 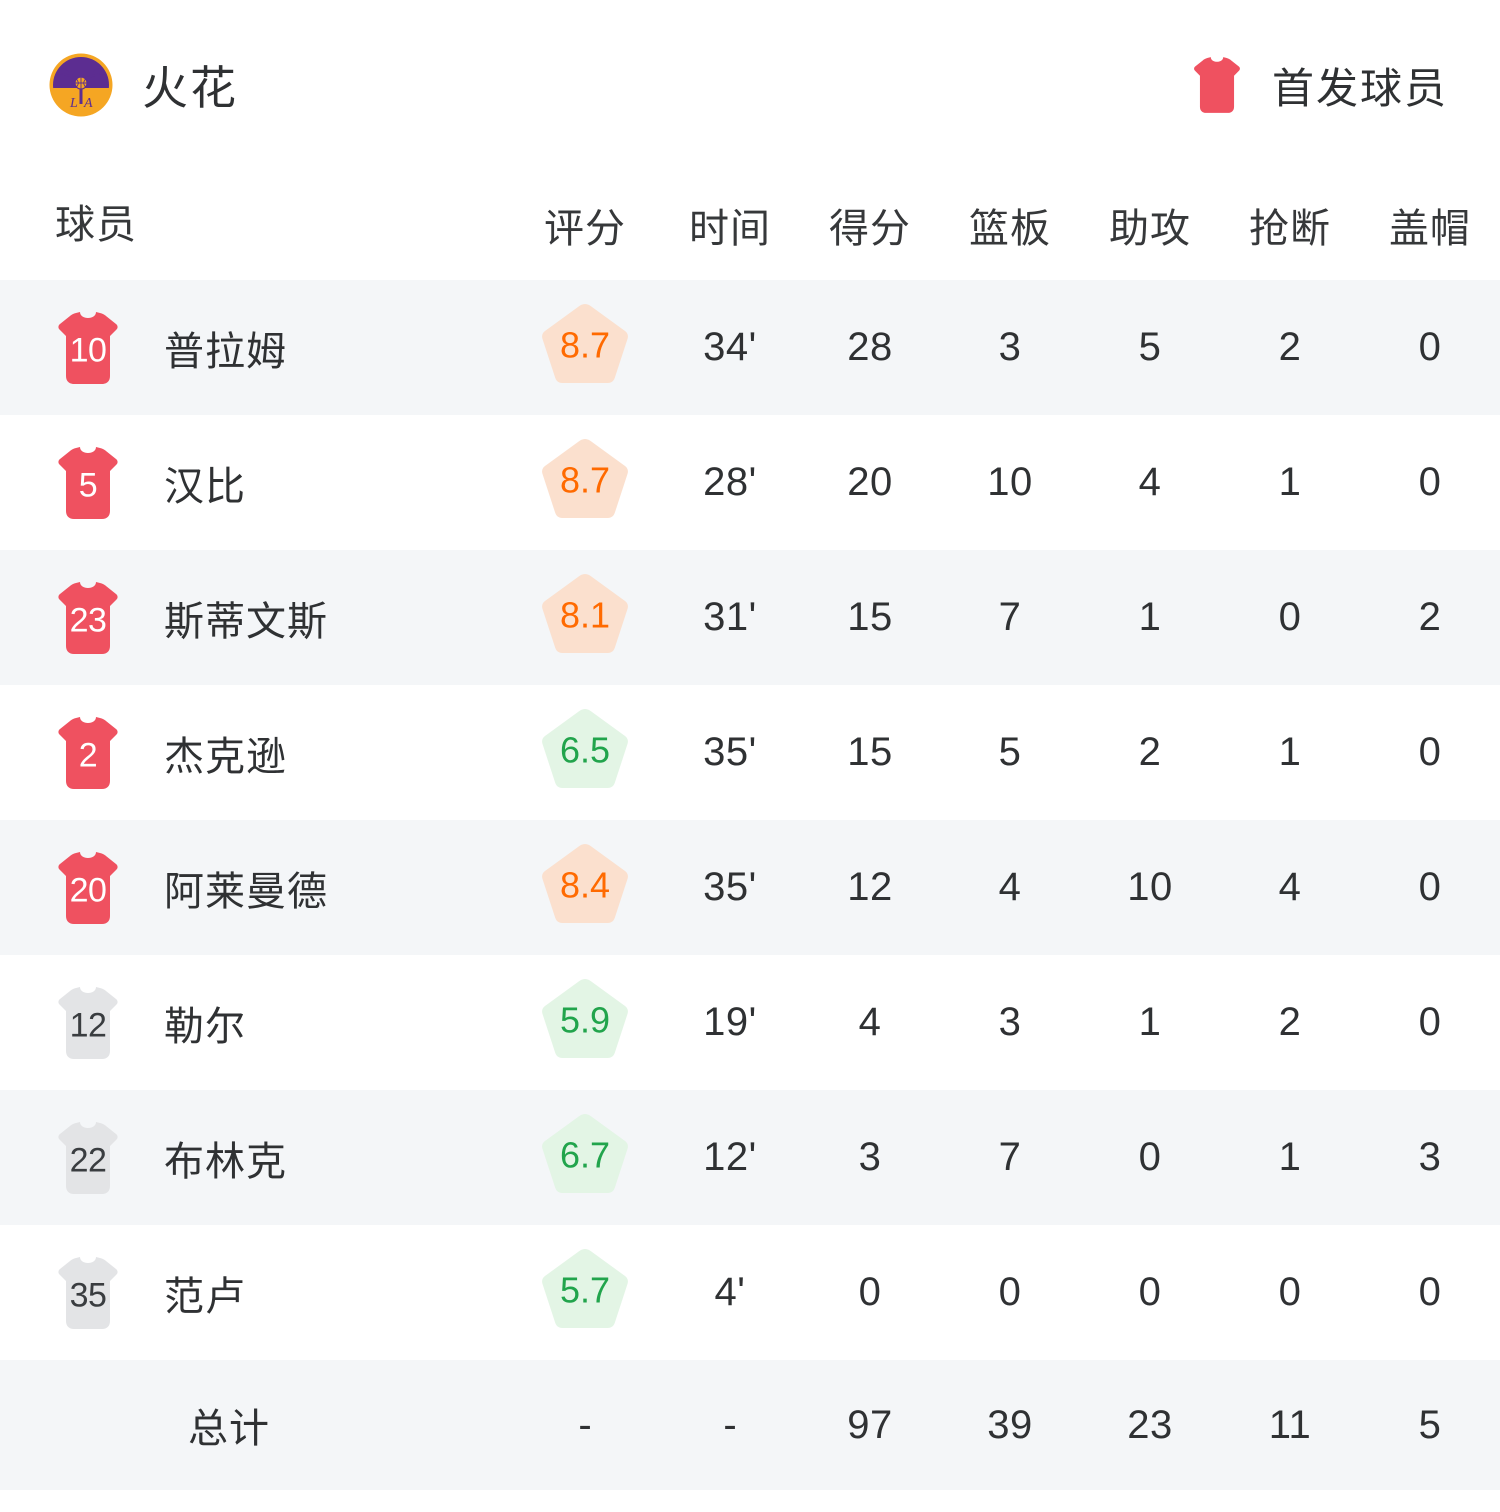 What do you see at coordinates (246, 891) in the screenshot?
I see `player-name: 阿莱曼德` at bounding box center [246, 891].